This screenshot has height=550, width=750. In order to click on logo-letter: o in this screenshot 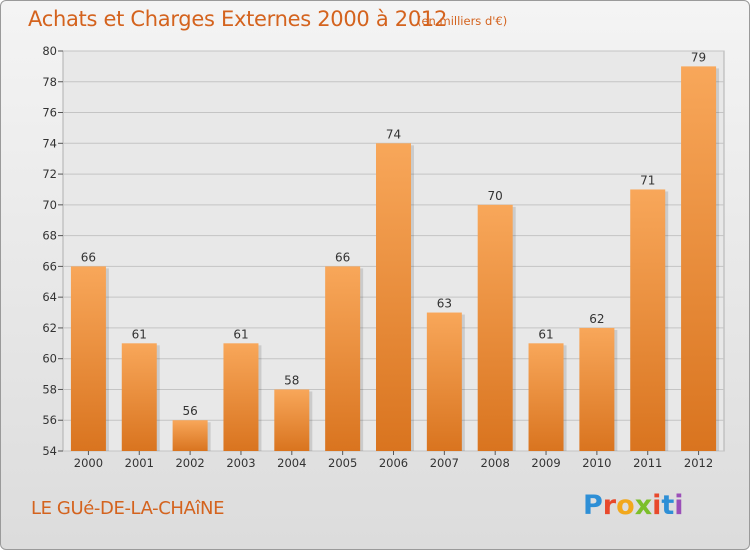, I will do `click(625, 505)`.